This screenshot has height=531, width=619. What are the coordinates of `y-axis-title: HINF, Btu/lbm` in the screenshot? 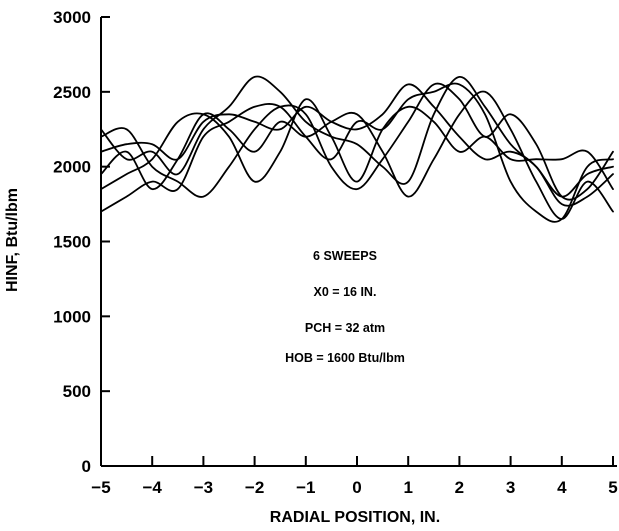 It's located at (12, 240).